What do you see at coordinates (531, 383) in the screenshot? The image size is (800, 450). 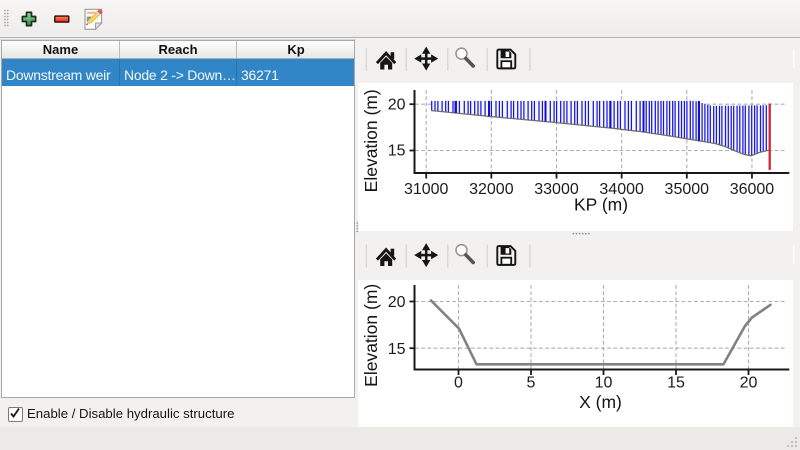 I see `svg-text: 5` at bounding box center [531, 383].